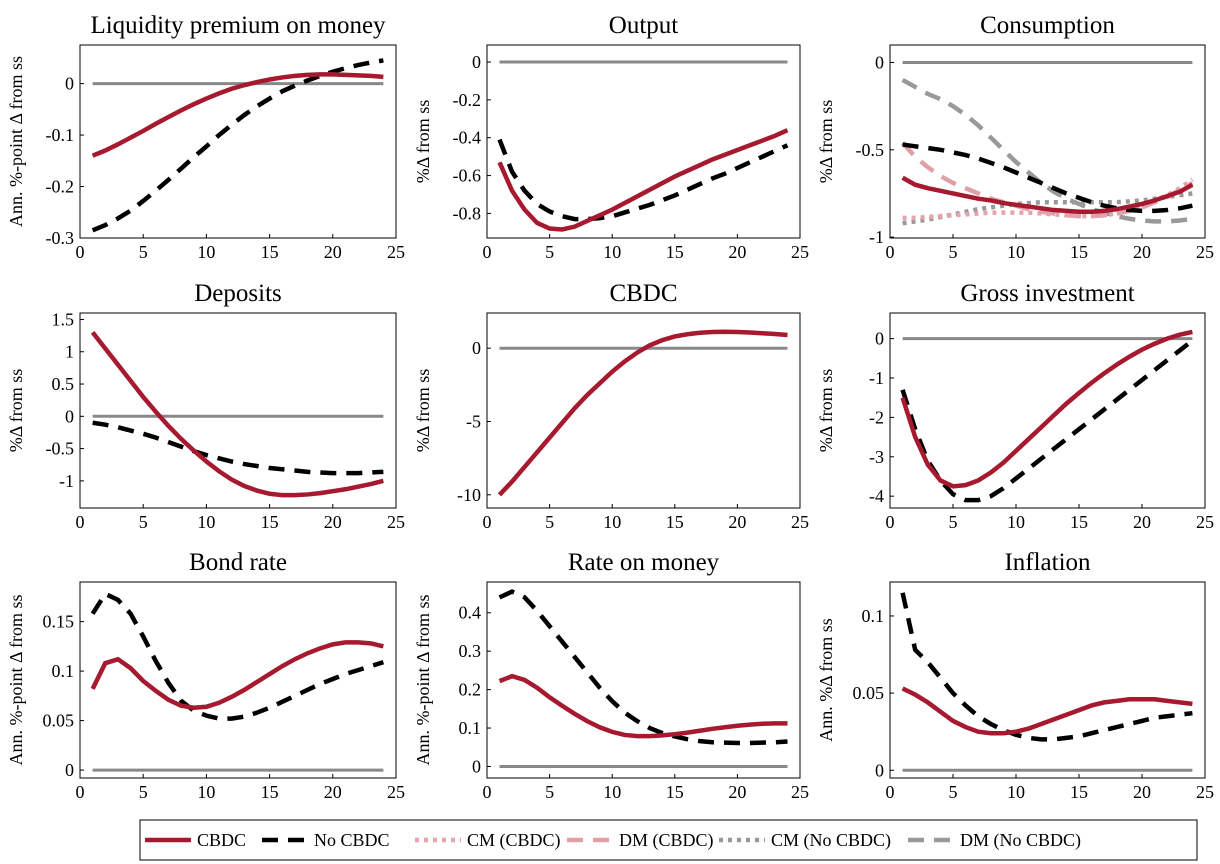  Describe the element at coordinates (668, 840) in the screenshot. I see `legend-box` at that location.